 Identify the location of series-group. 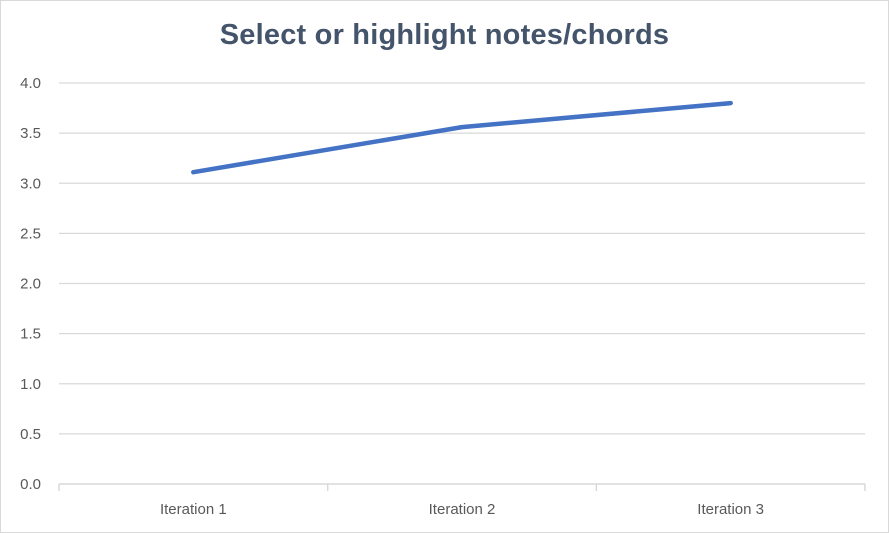
(462, 137).